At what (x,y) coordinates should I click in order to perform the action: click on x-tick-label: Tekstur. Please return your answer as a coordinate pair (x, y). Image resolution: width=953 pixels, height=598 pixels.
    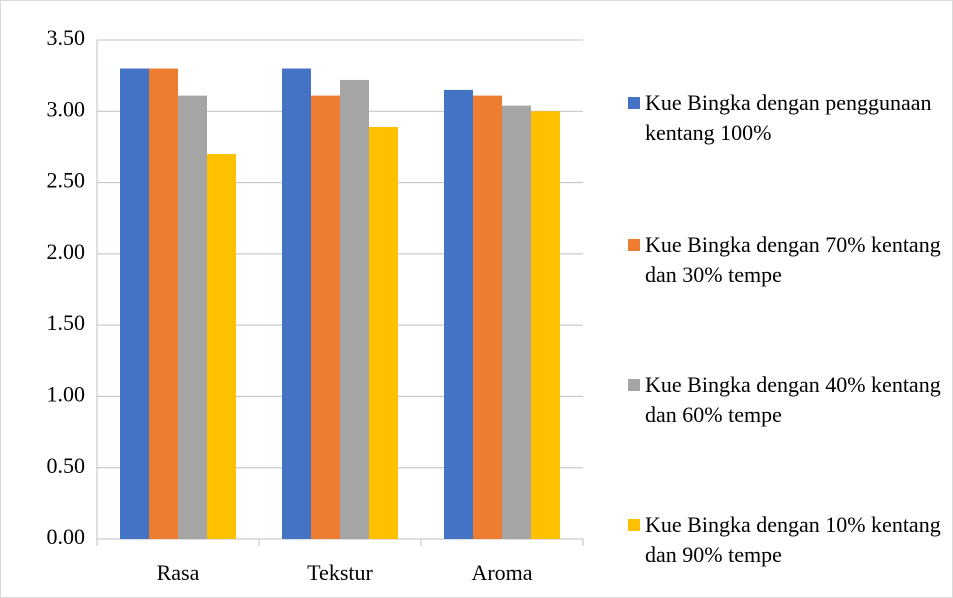
    Looking at the image, I should click on (340, 572).